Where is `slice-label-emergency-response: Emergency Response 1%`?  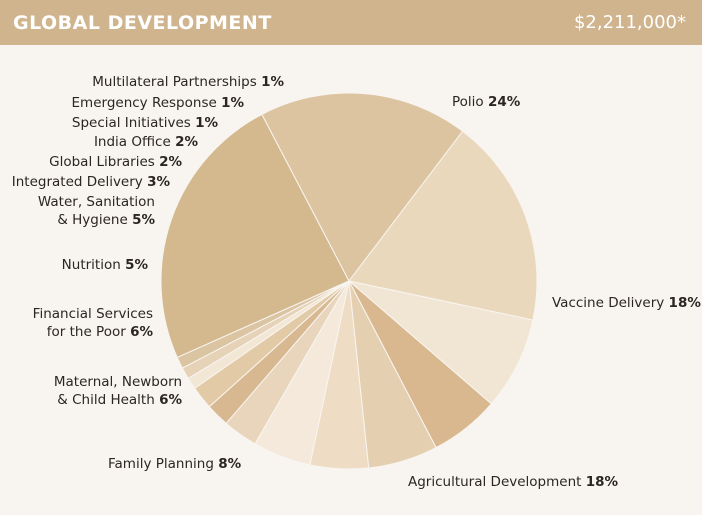 slice-label-emergency-response: Emergency Response 1% is located at coordinates (158, 103).